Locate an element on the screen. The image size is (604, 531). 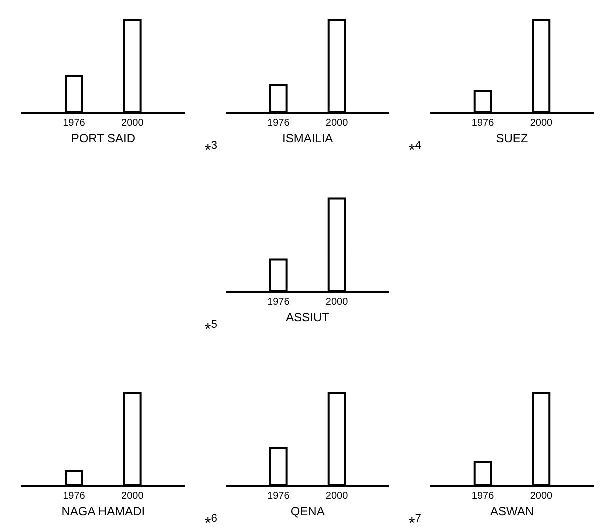
x-axis-title: ASWAN is located at coordinates (512, 511).